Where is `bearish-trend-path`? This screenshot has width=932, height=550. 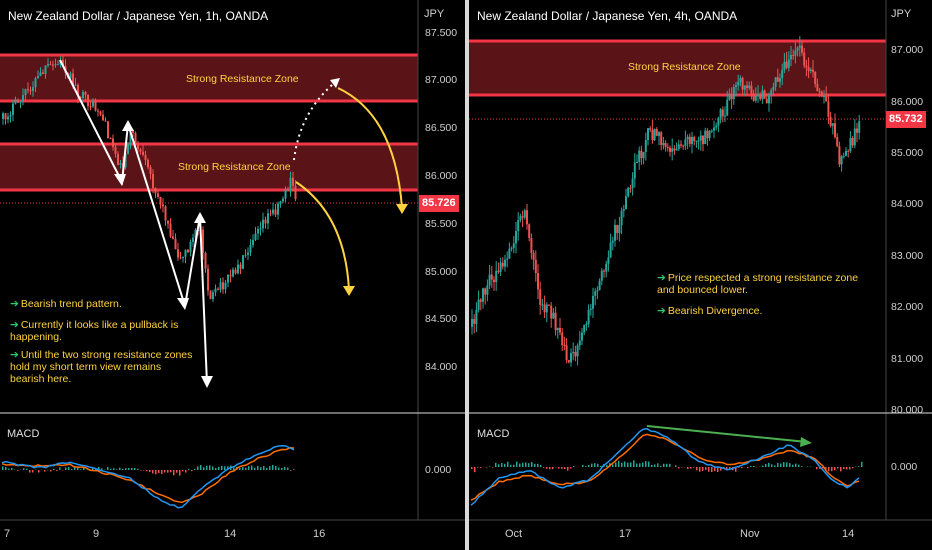 bearish-trend-path is located at coordinates (133, 222).